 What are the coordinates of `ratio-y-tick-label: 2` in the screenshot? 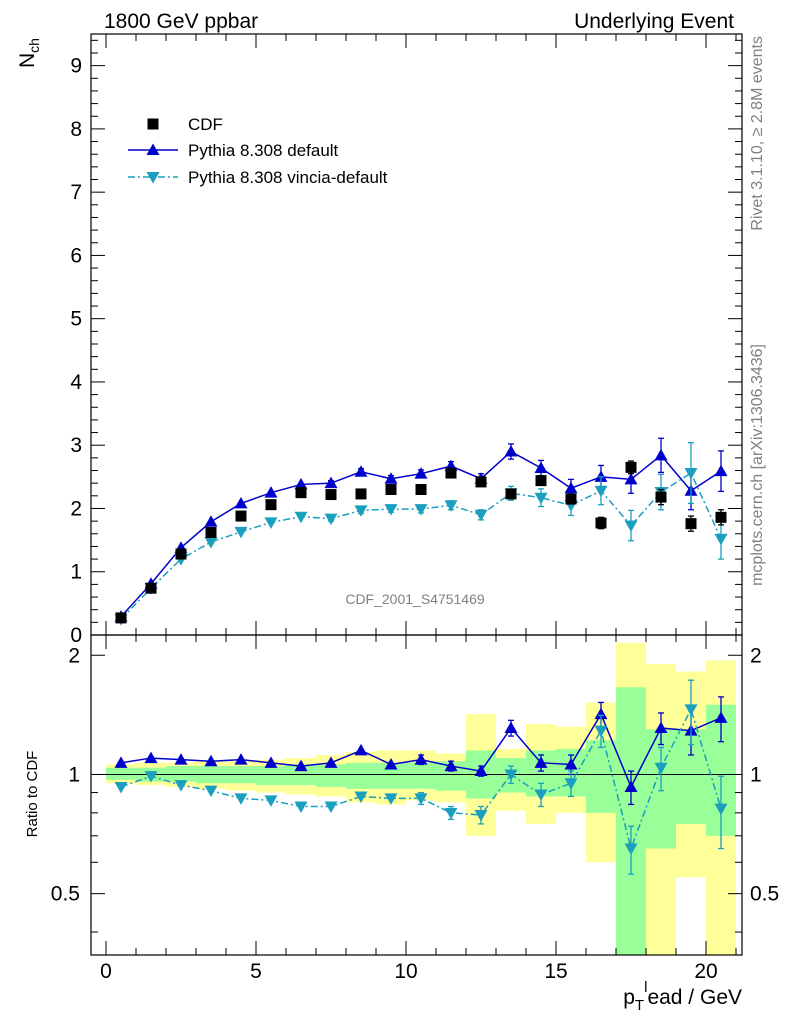 It's located at (74, 655).